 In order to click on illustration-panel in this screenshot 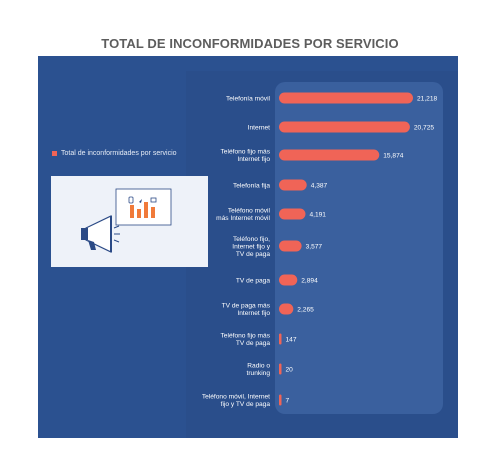, I will do `click(129, 221)`.